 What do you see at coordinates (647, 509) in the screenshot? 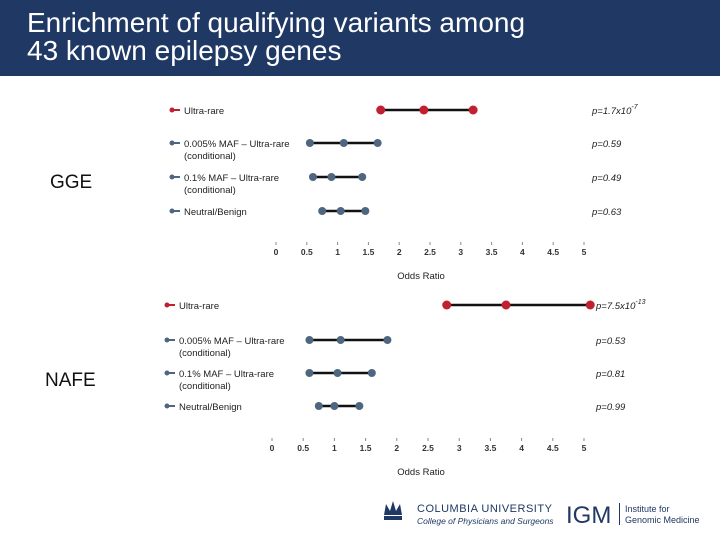
I see `igm-line-1: Institute for` at bounding box center [647, 509].